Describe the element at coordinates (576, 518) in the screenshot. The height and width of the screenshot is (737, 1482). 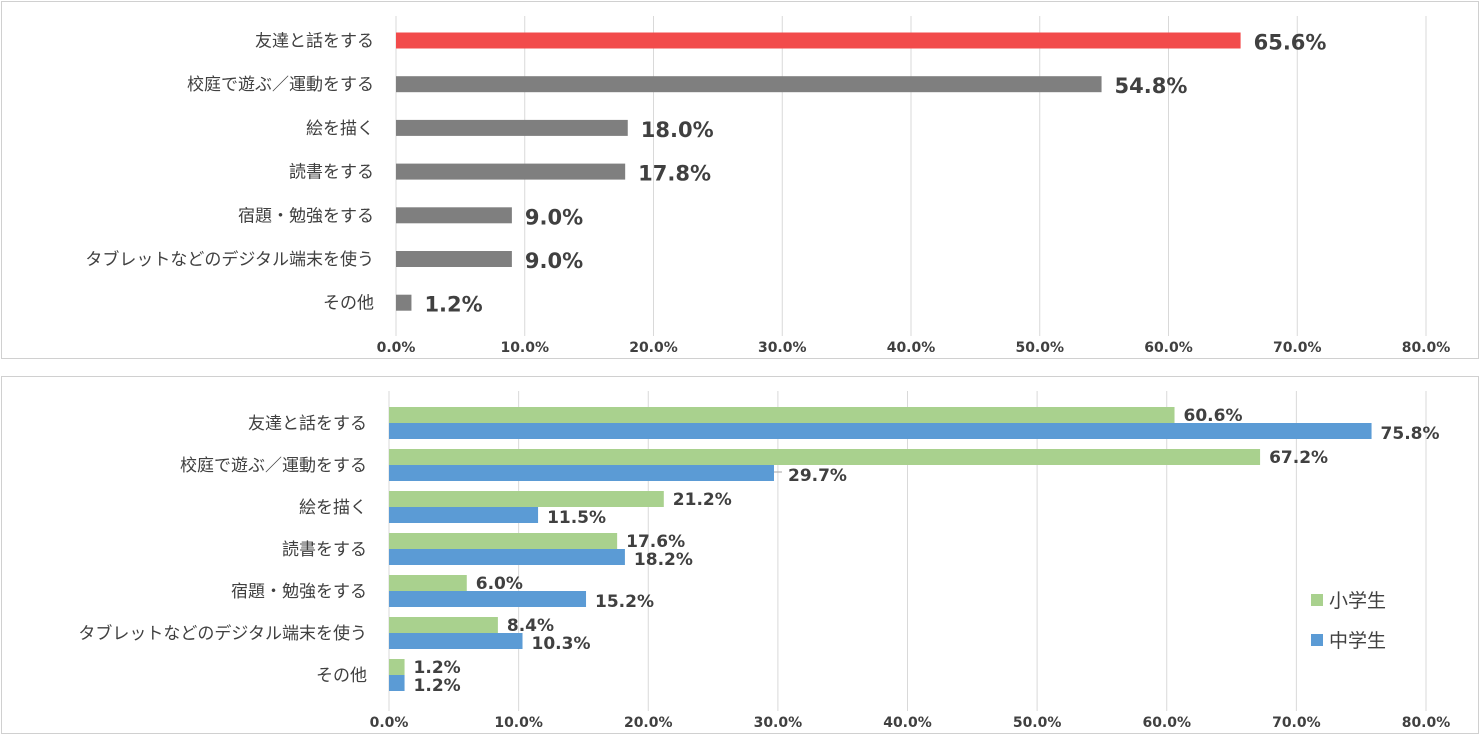
I see `data-label: 11.5%` at that location.